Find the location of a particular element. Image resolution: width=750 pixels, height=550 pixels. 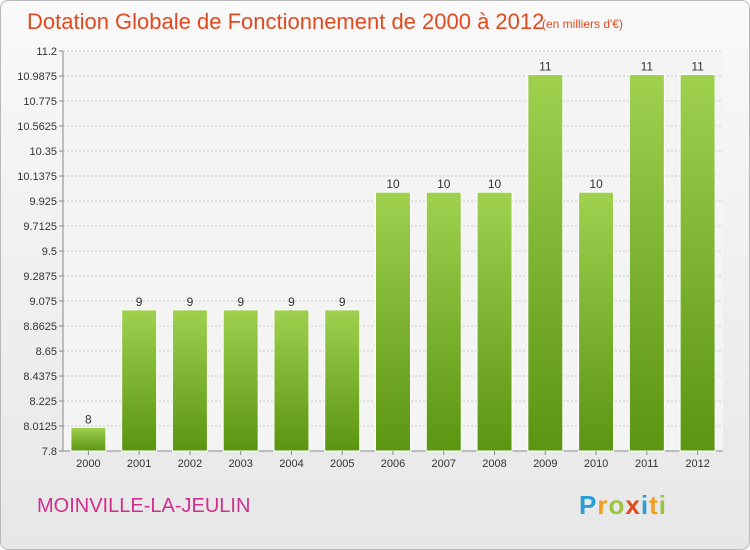

y-tick-label: 9.2875 is located at coordinates (40, 277).